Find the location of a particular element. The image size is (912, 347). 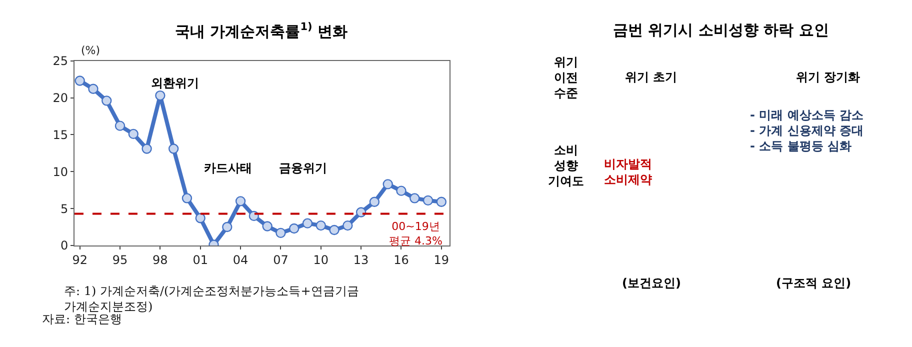

x-tick-label: 98 is located at coordinates (160, 259).